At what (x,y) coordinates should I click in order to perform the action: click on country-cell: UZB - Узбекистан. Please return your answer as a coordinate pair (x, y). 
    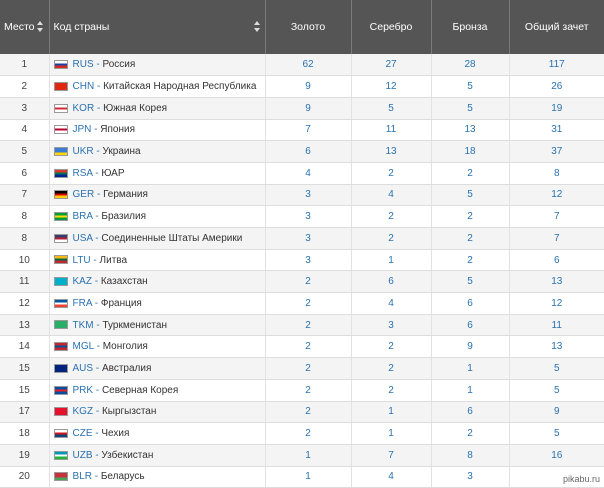
    Looking at the image, I should click on (157, 455).